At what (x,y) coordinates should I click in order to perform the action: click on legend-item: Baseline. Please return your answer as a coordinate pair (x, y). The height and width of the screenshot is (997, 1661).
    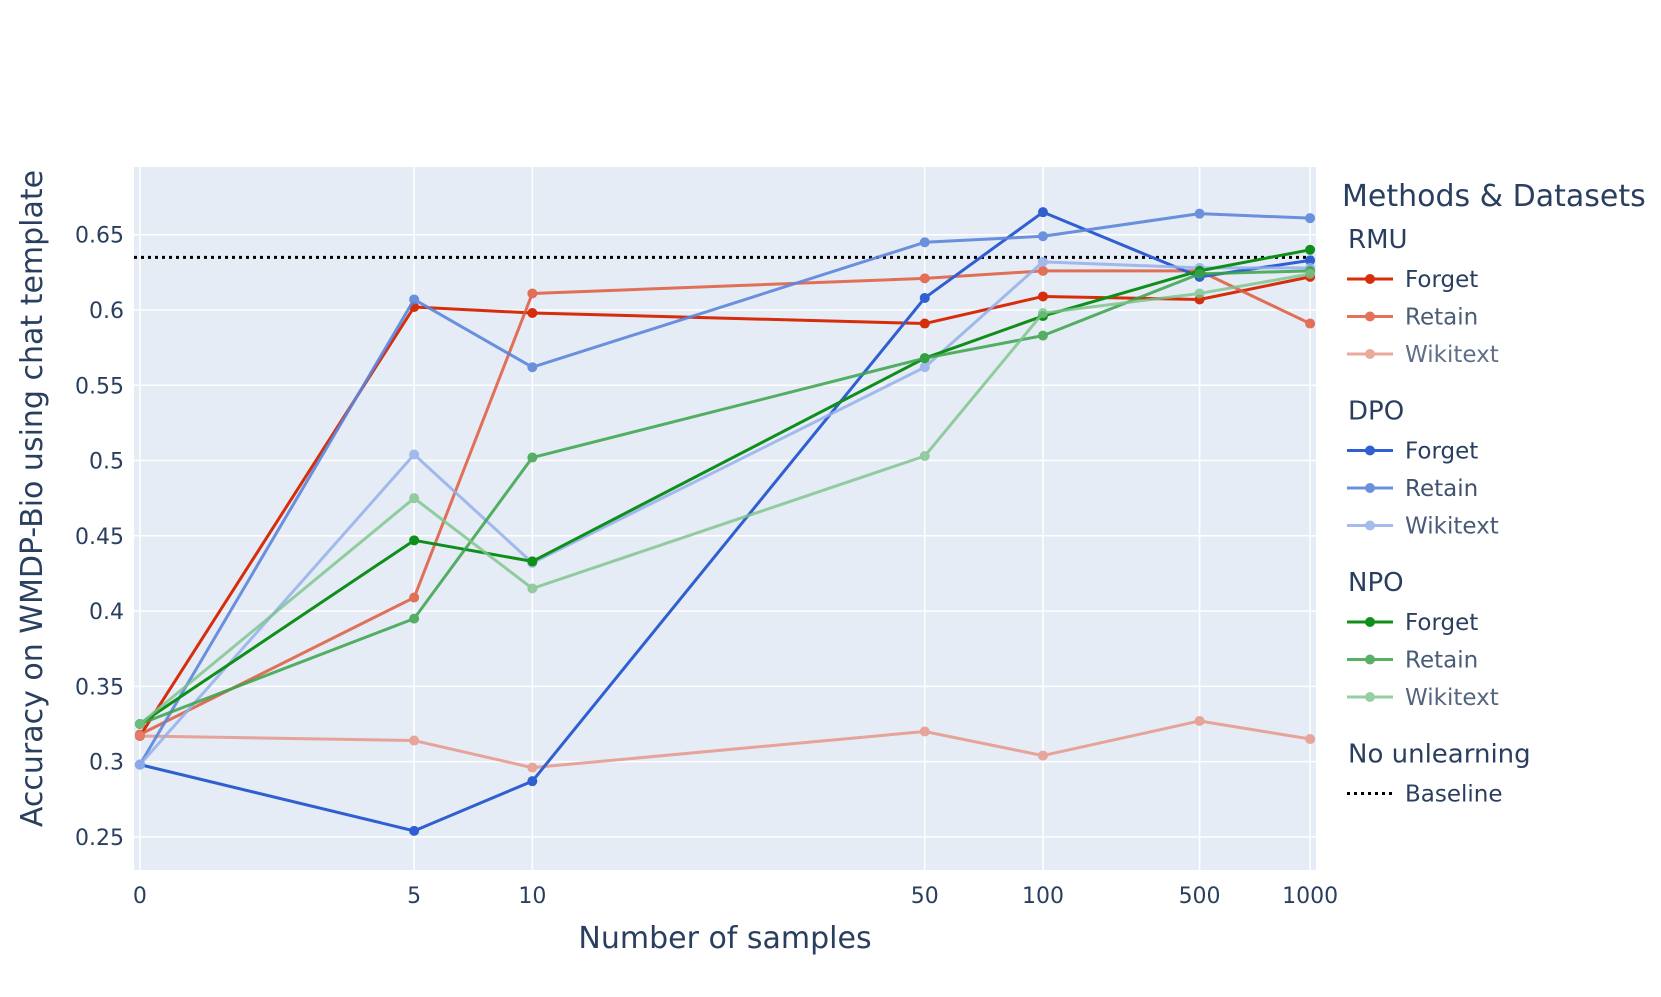
    Looking at the image, I should click on (1425, 795).